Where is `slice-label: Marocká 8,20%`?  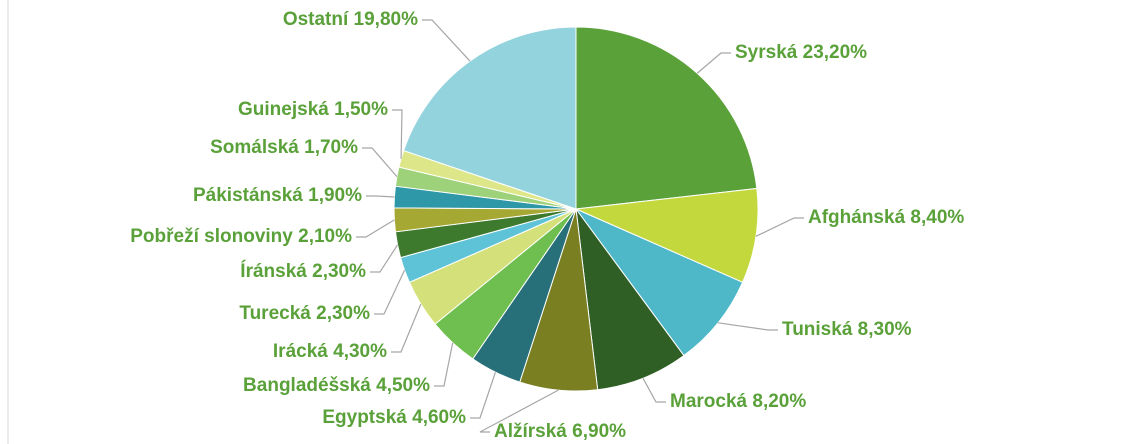
slice-label: Marocká 8,20% is located at coordinates (738, 401).